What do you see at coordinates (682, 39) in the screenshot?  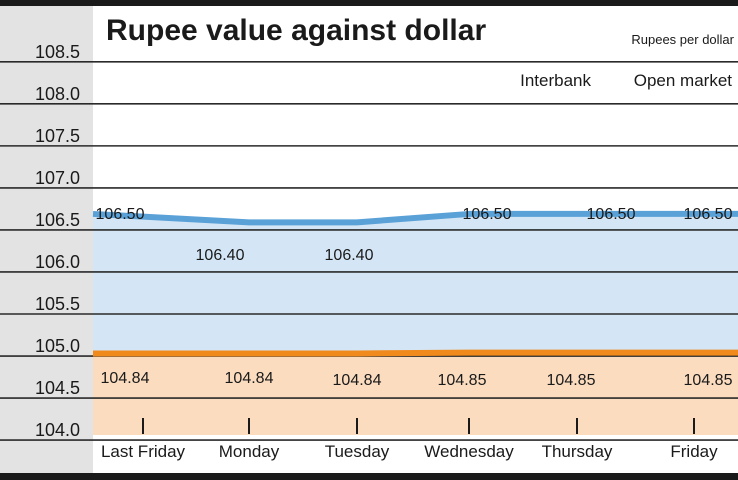 I see `units-label: Rupees per dollar` at bounding box center [682, 39].